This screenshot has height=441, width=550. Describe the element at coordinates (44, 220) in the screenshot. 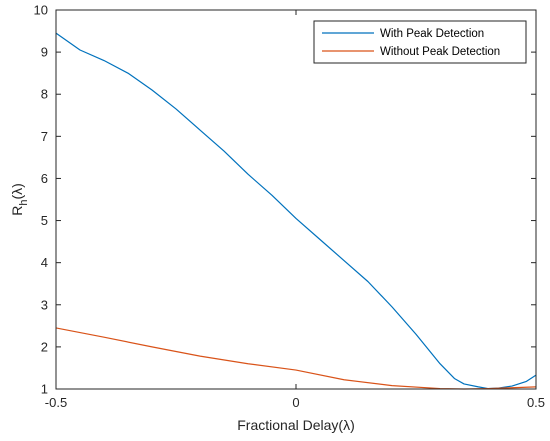

I see `y-tick-label: 5` at that location.